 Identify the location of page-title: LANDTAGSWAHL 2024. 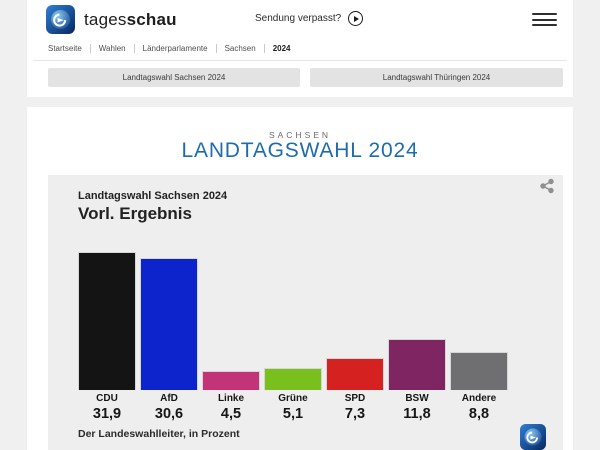
(300, 150).